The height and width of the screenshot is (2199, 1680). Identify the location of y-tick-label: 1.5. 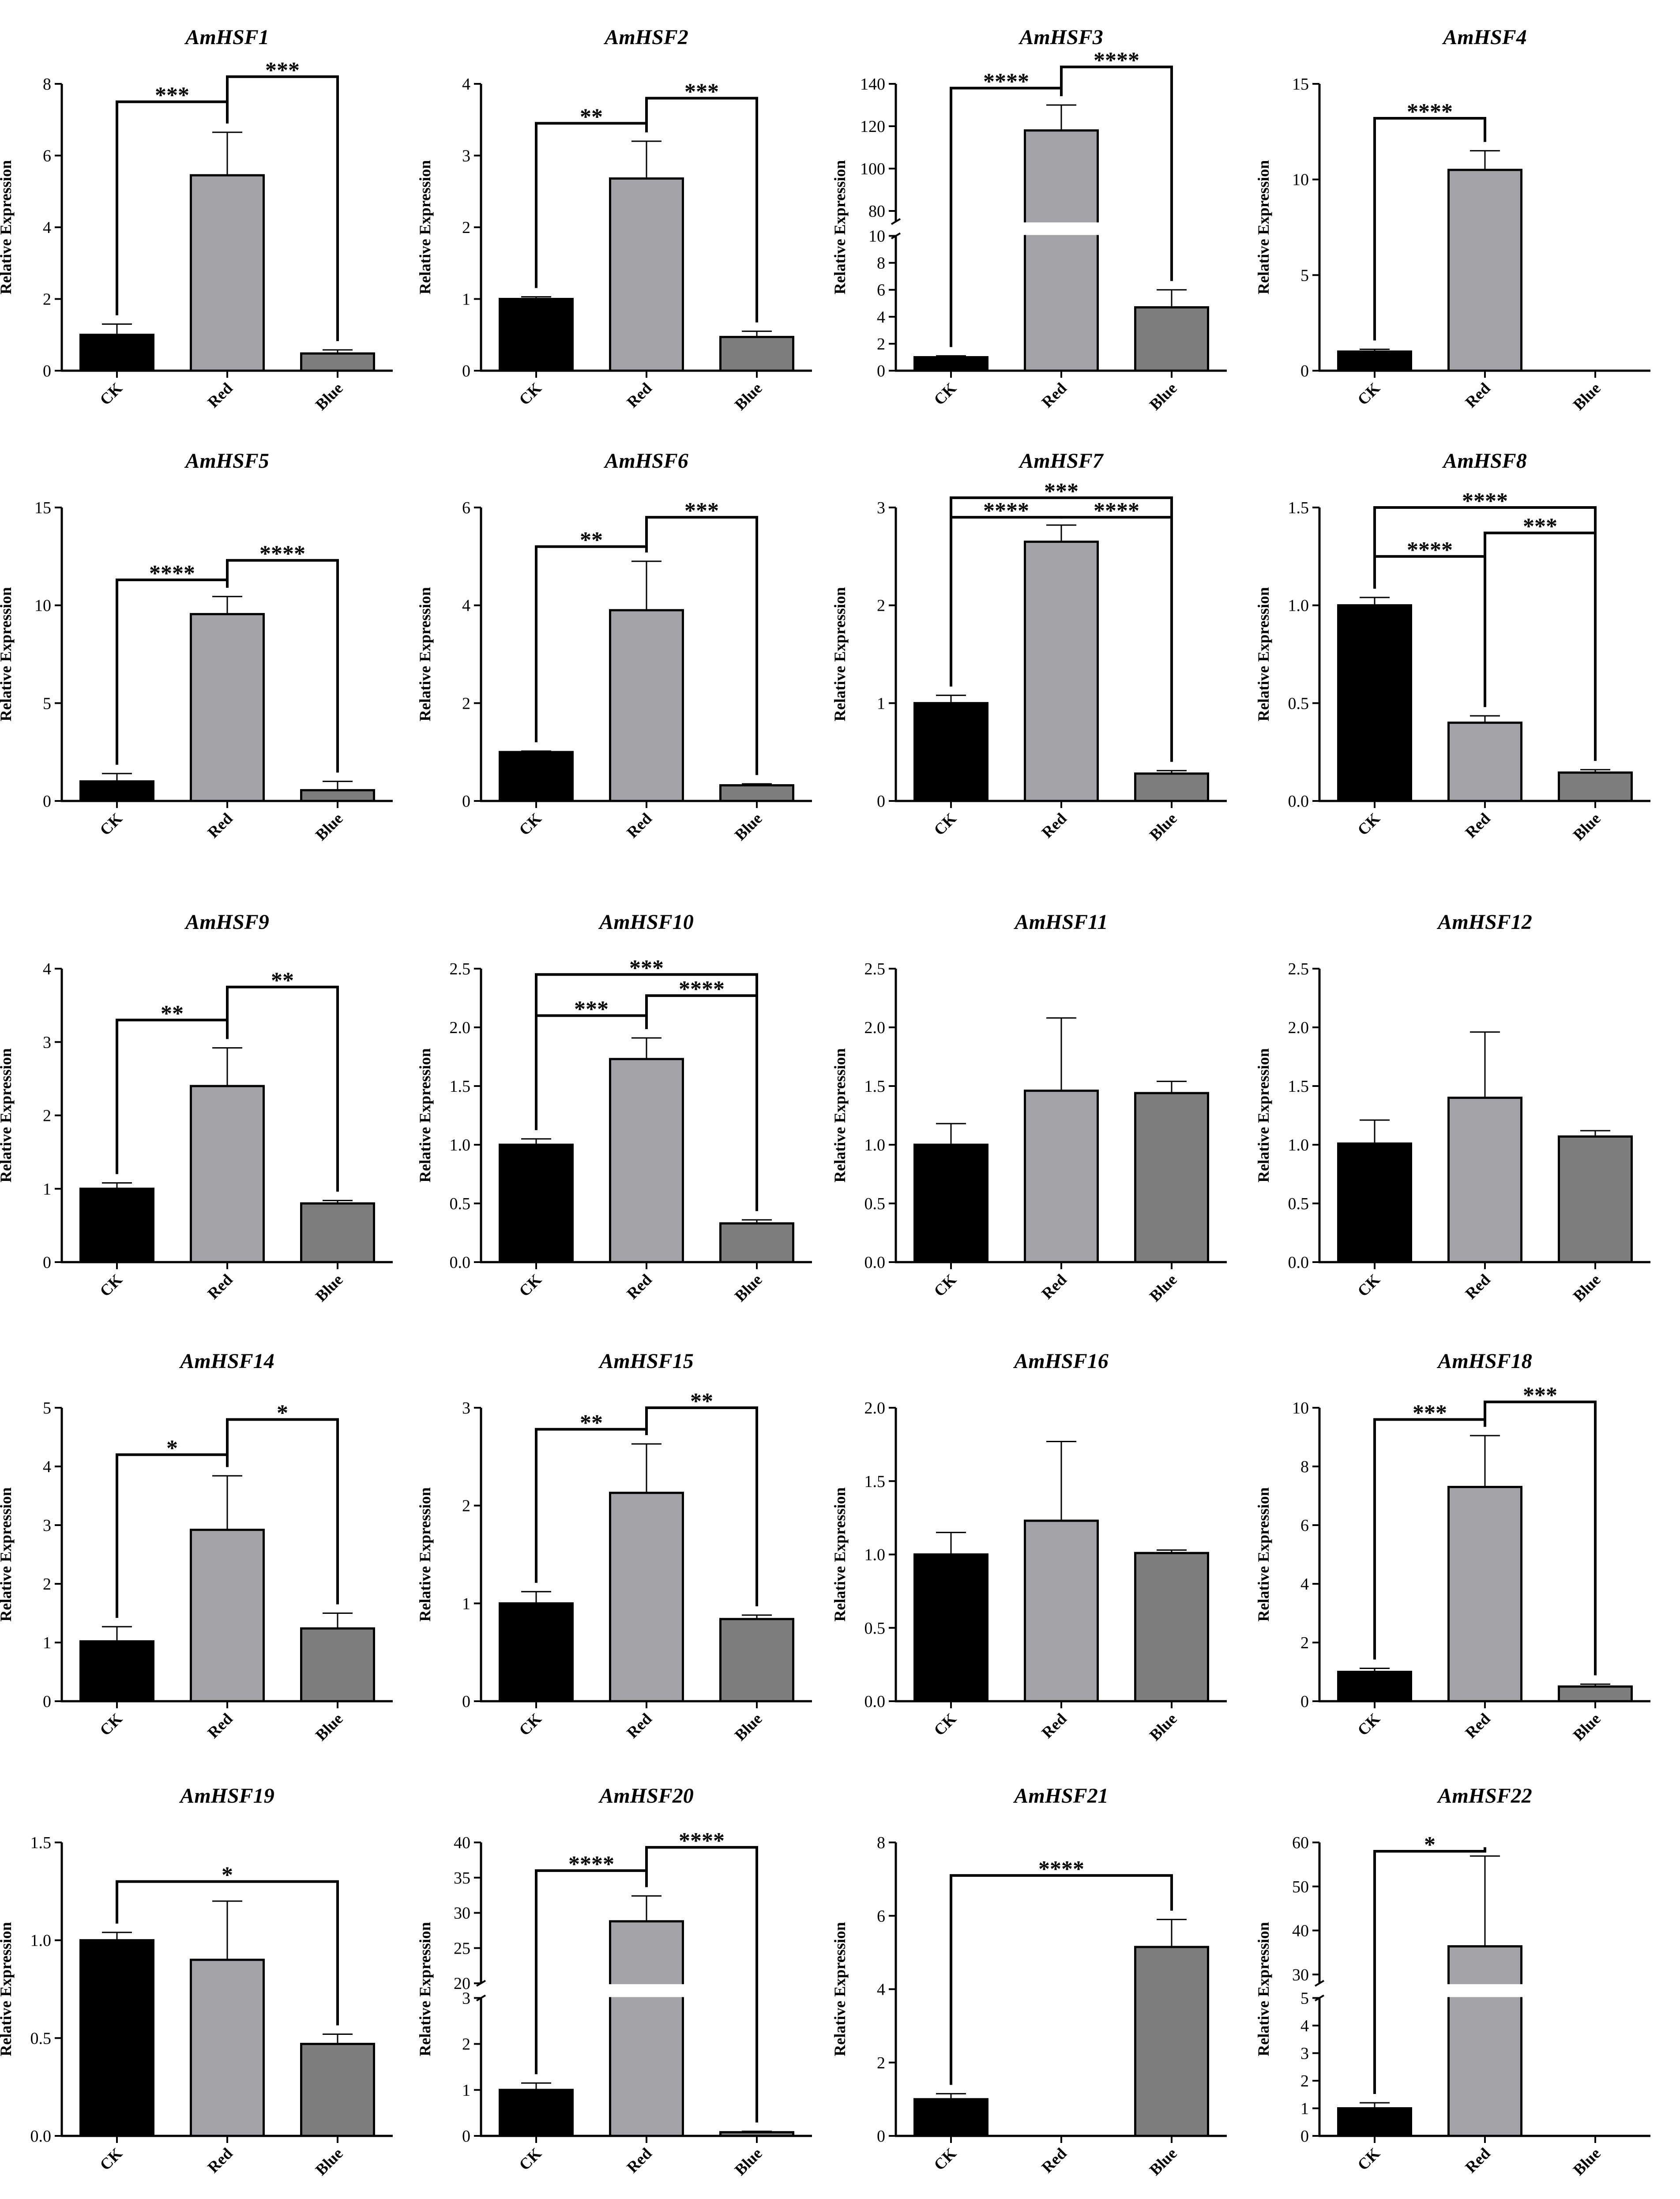
(461, 1086).